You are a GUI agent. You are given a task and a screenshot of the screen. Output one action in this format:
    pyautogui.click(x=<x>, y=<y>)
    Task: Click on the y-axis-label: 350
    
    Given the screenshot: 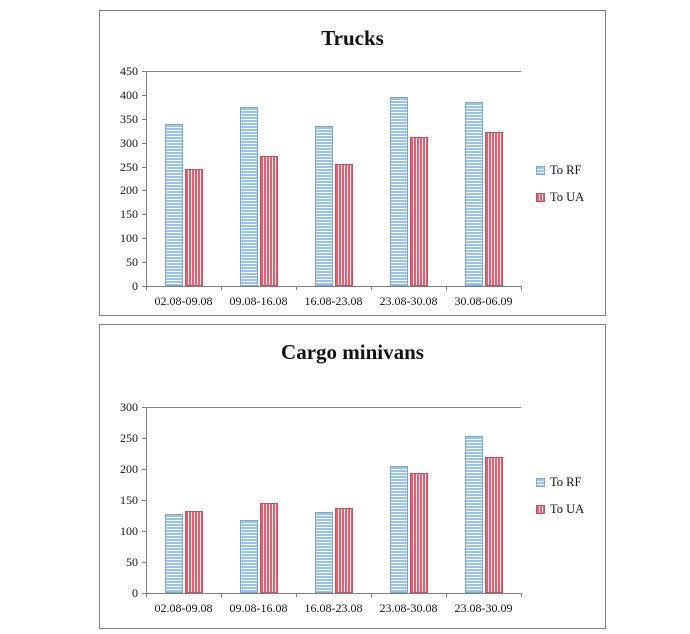 What is the action you would take?
    pyautogui.click(x=129, y=119)
    